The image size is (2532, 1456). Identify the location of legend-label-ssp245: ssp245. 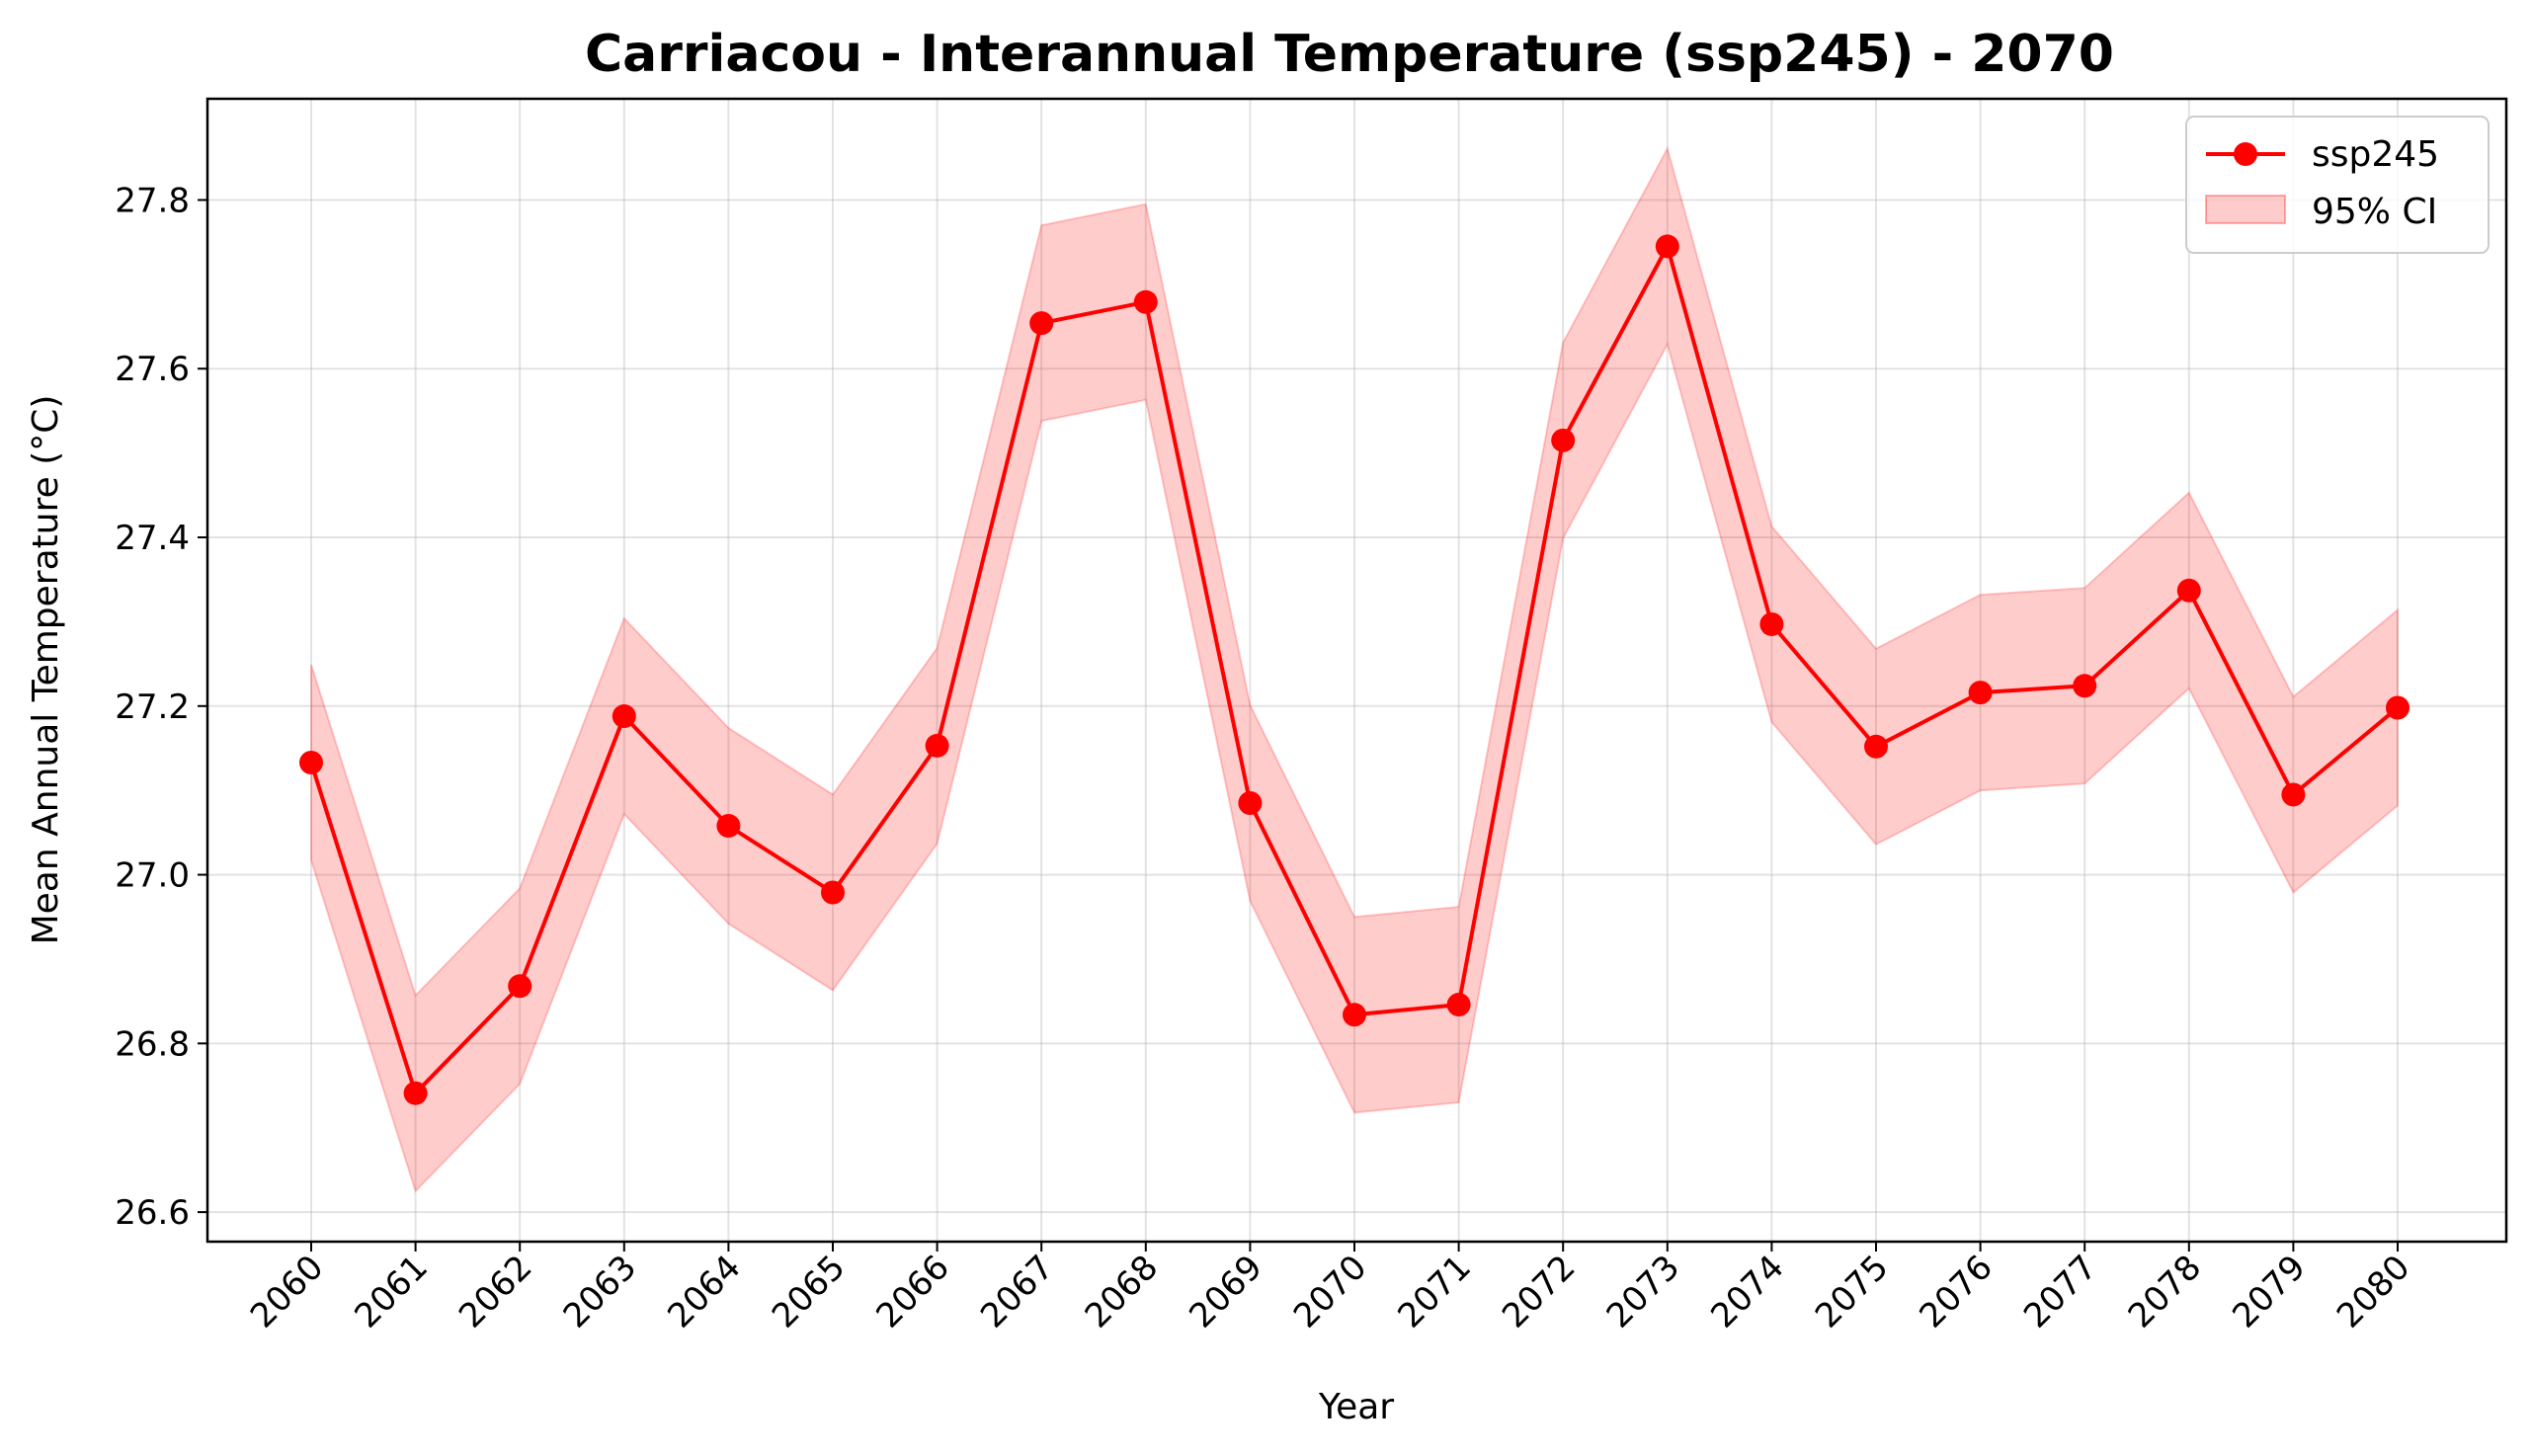
(2375, 154).